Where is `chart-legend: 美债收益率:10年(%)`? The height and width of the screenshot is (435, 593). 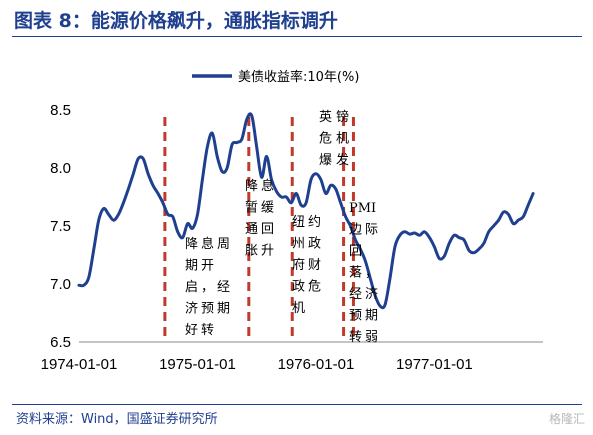
chart-legend: 美债收益率:10年(%) is located at coordinates (275, 77).